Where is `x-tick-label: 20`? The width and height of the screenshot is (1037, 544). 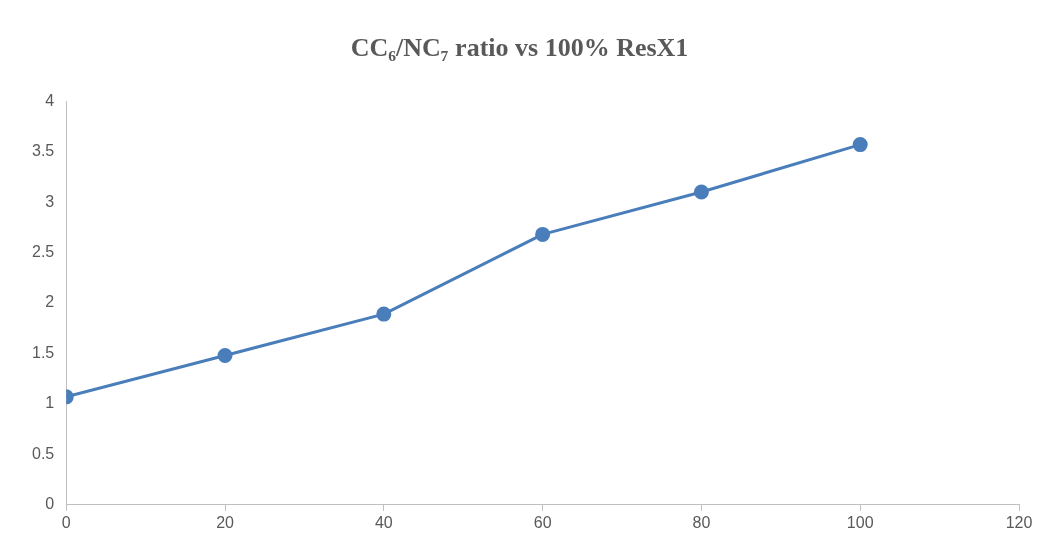
x-tick-label: 20 is located at coordinates (225, 522).